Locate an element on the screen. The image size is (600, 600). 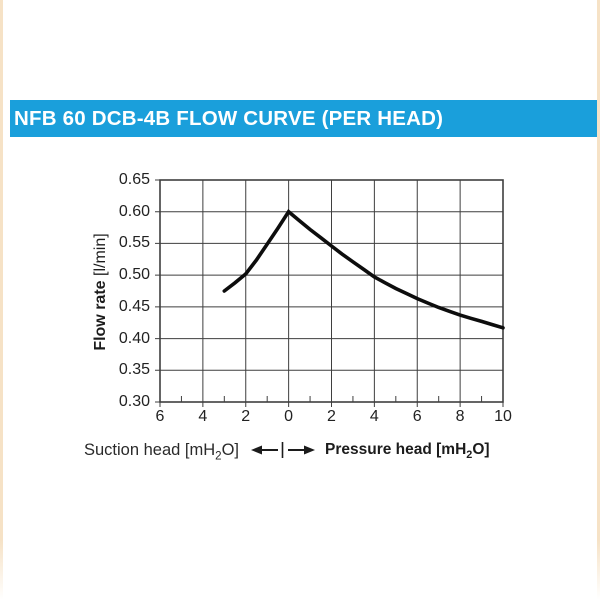
suction-head-label: Suction head [mH2O] is located at coordinates (161, 451).